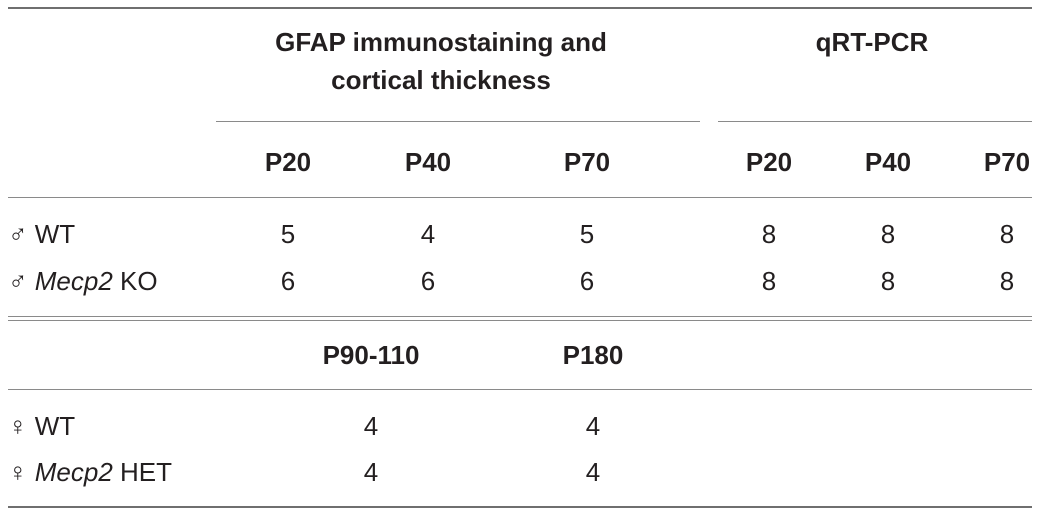 Image resolution: width=1039 pixels, height=514 pixels. Describe the element at coordinates (888, 281) in the screenshot. I see `cell-male-ko-p40-qrtpcr: 8` at that location.